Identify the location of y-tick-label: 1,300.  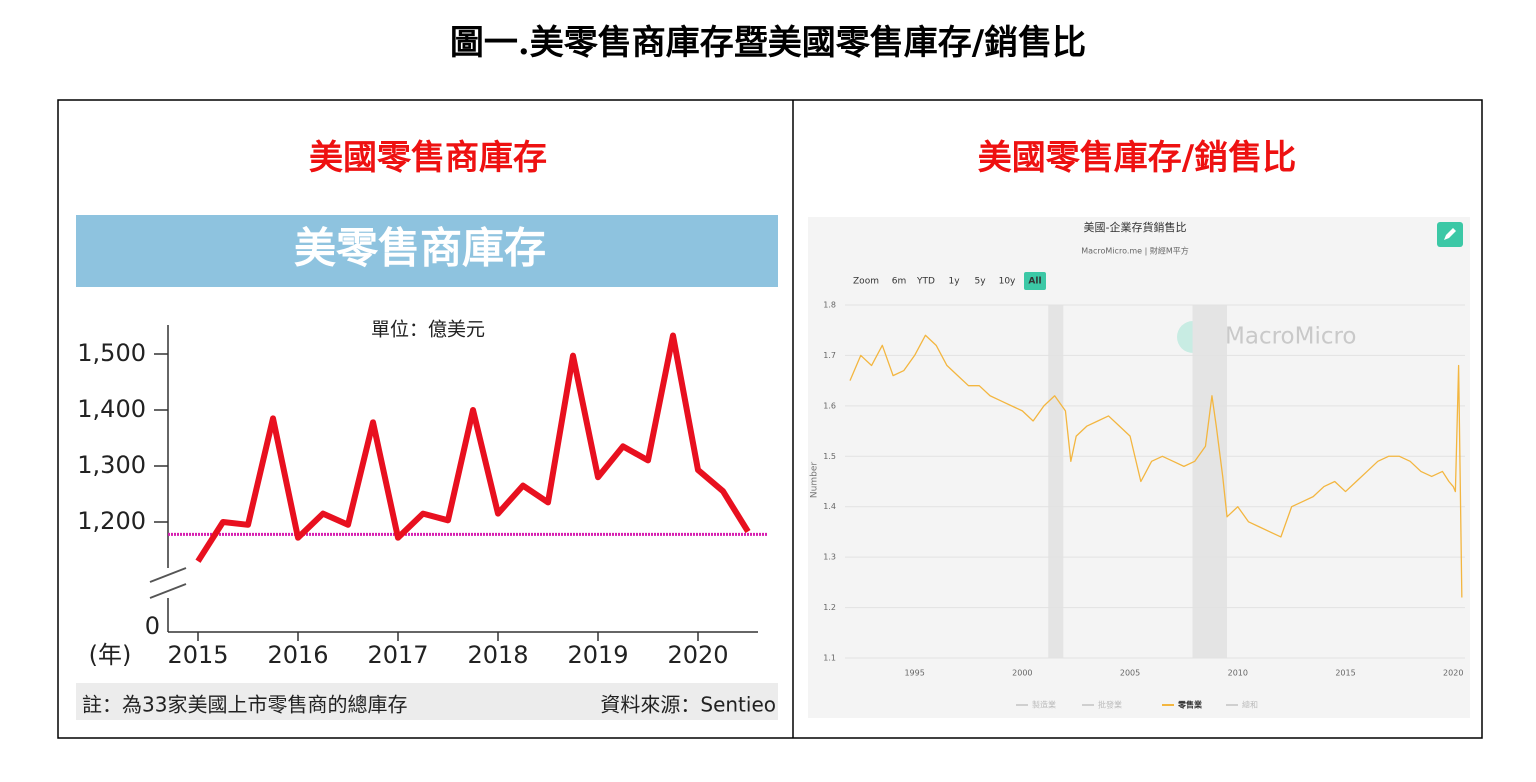
(111, 465).